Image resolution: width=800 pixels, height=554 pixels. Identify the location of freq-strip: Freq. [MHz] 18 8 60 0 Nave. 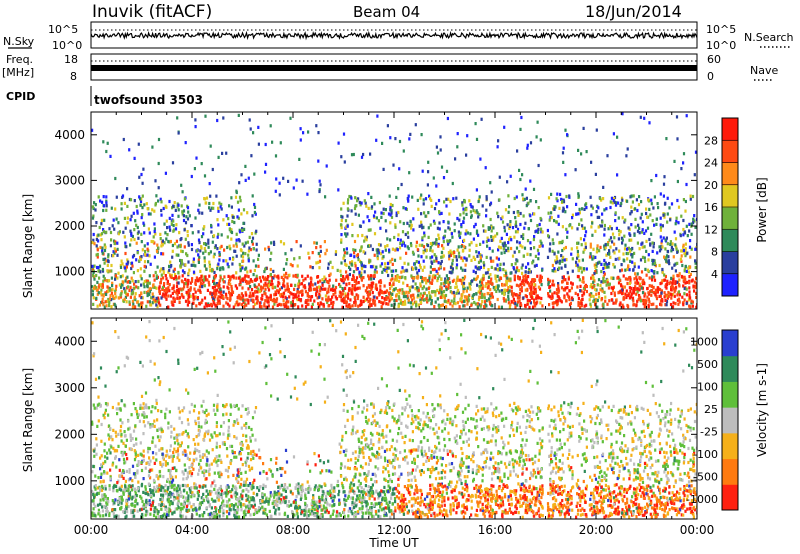
(390, 68).